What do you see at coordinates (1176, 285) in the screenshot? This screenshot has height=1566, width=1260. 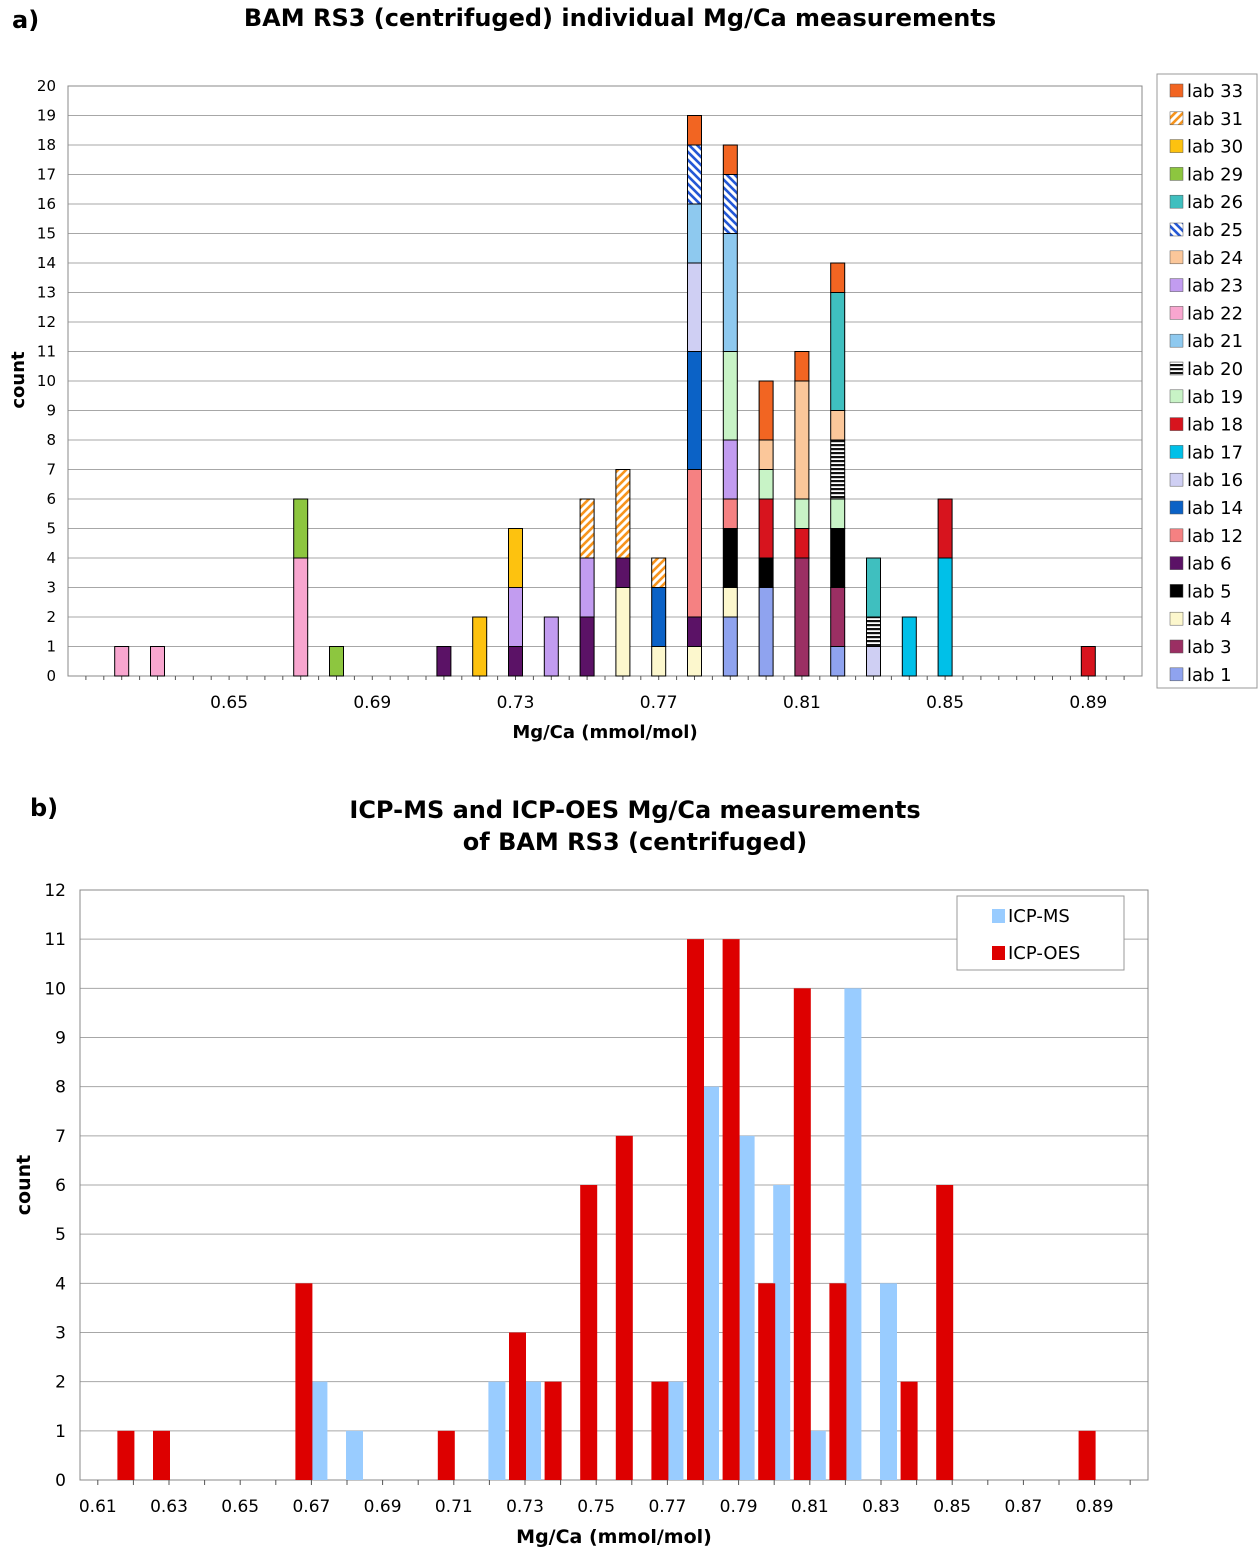 I see `legend-swatch-lab23` at bounding box center [1176, 285].